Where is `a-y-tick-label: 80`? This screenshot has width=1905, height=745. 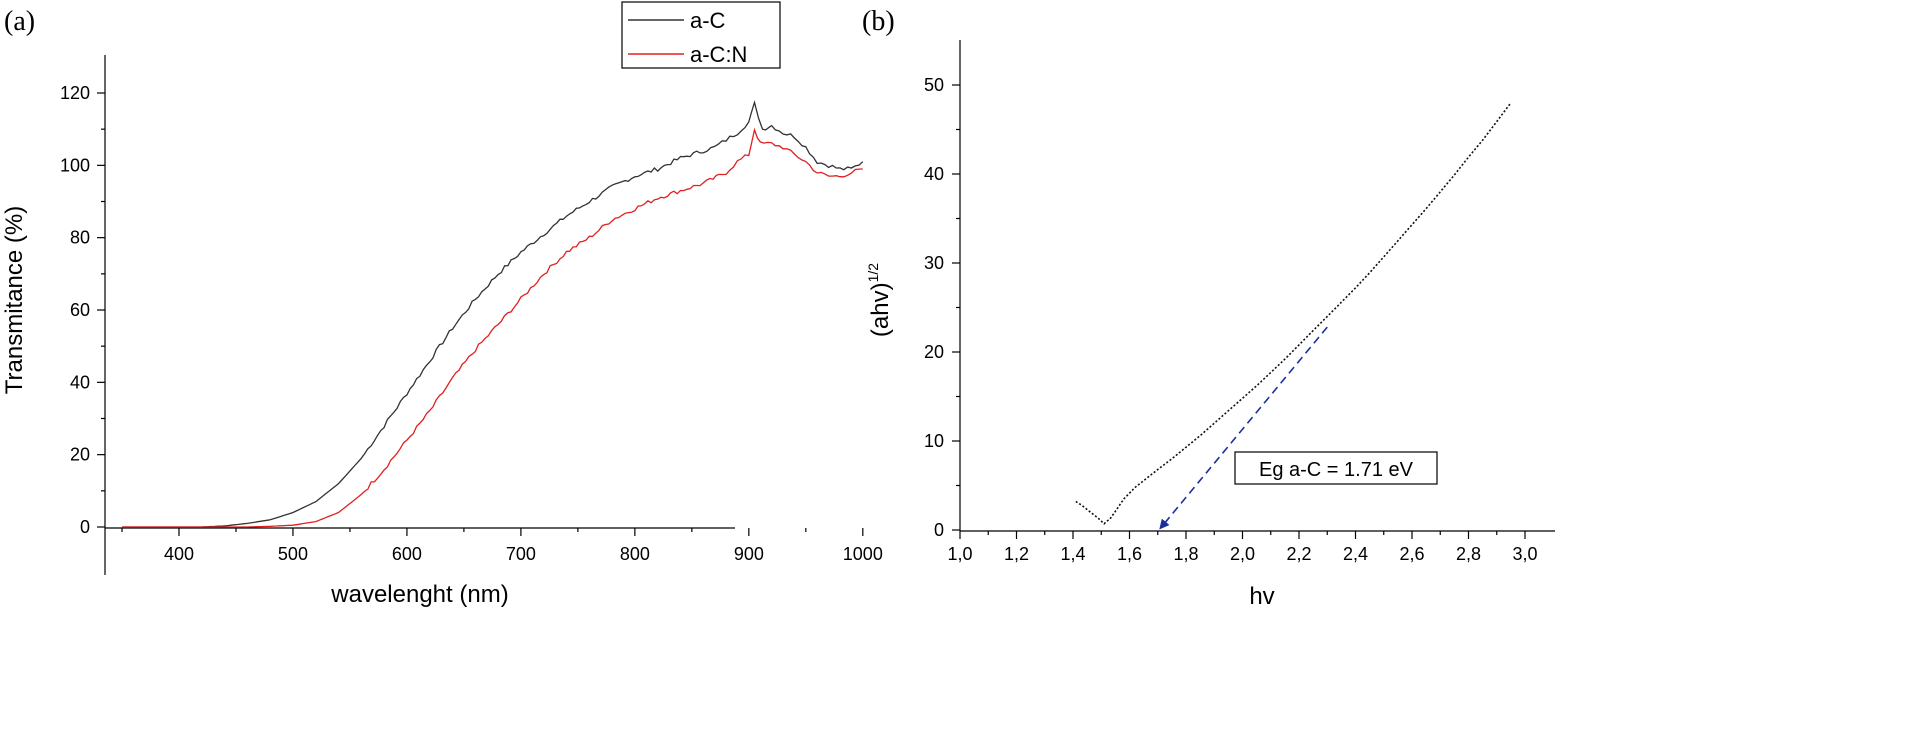
a-y-tick-label: 80 is located at coordinates (80, 238).